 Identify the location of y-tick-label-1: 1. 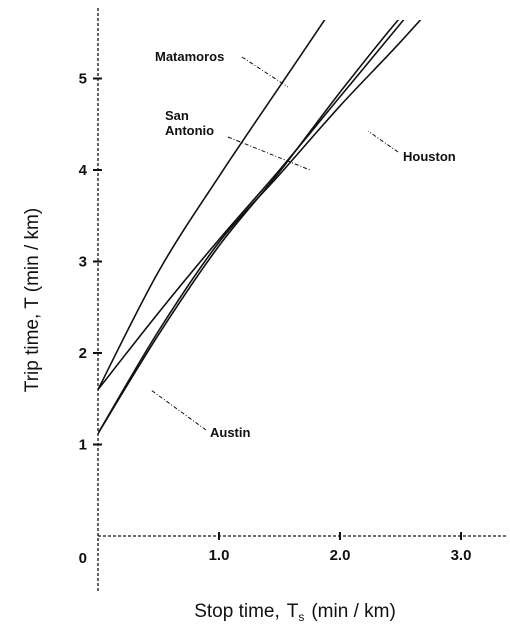
(83, 445).